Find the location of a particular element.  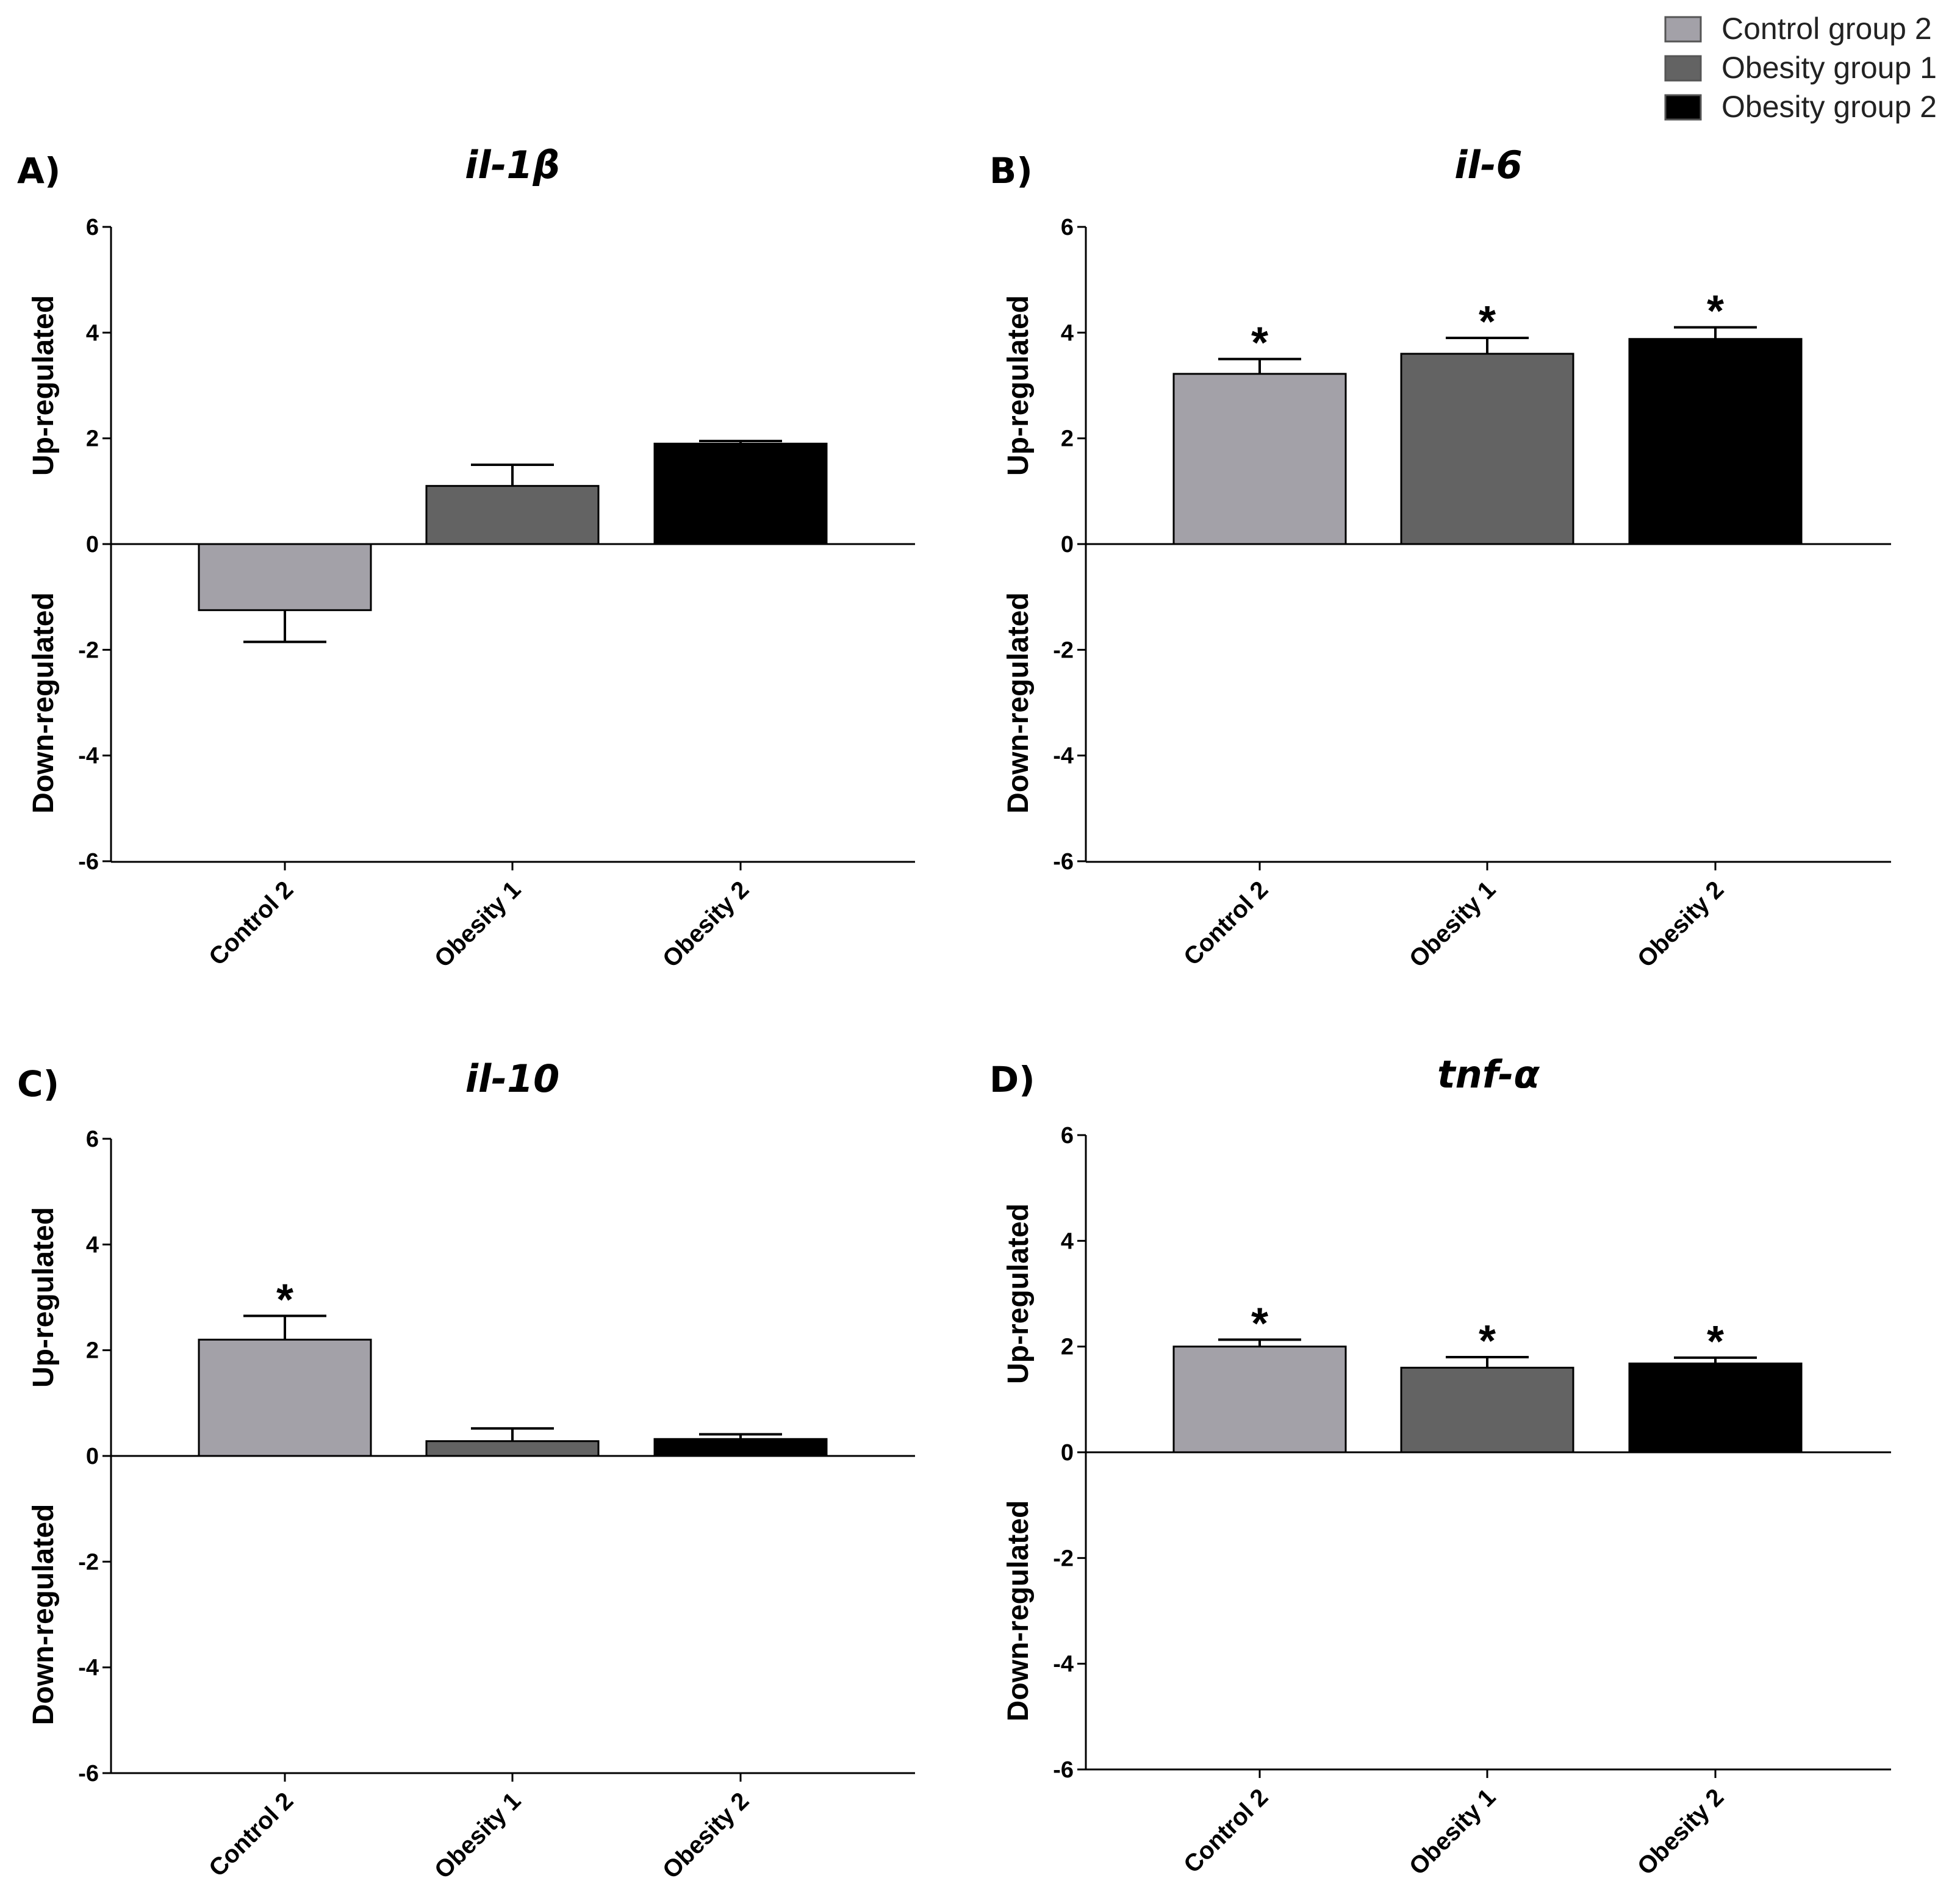

panel-label: A) is located at coordinates (38, 171).